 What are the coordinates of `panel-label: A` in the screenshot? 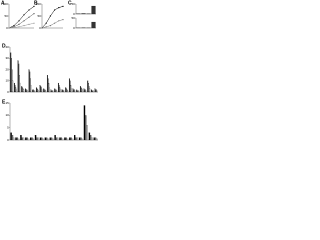 It's located at (3, 3).